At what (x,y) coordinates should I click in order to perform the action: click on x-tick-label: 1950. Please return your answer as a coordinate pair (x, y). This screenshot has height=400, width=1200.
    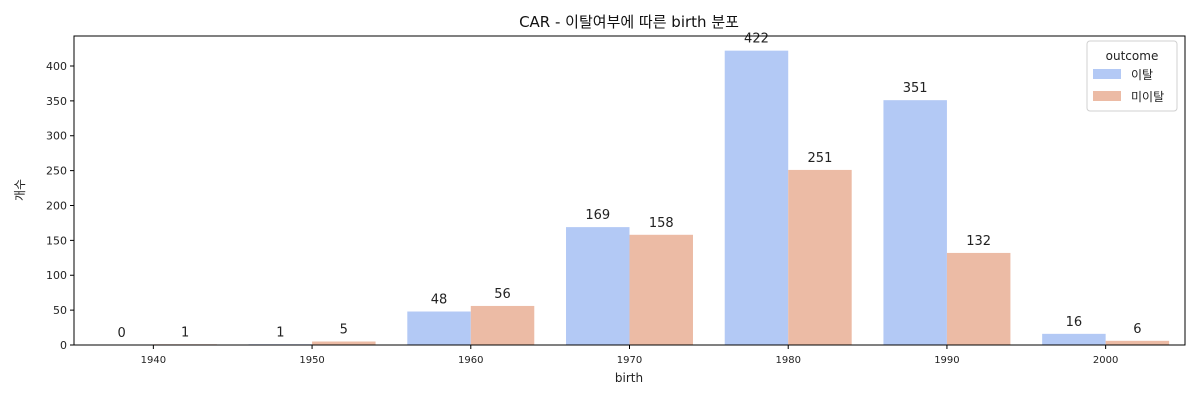
    Looking at the image, I should click on (311, 360).